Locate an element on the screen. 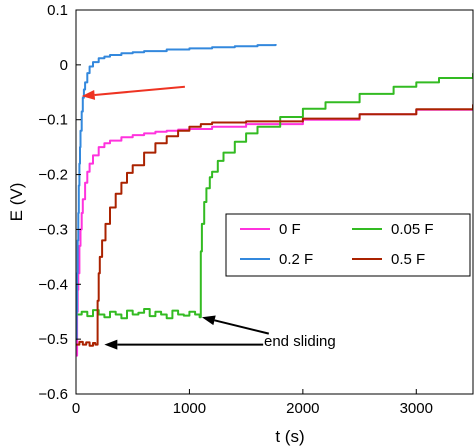 The image size is (474, 448). y-tick-label: 0.1 is located at coordinates (57, 10).